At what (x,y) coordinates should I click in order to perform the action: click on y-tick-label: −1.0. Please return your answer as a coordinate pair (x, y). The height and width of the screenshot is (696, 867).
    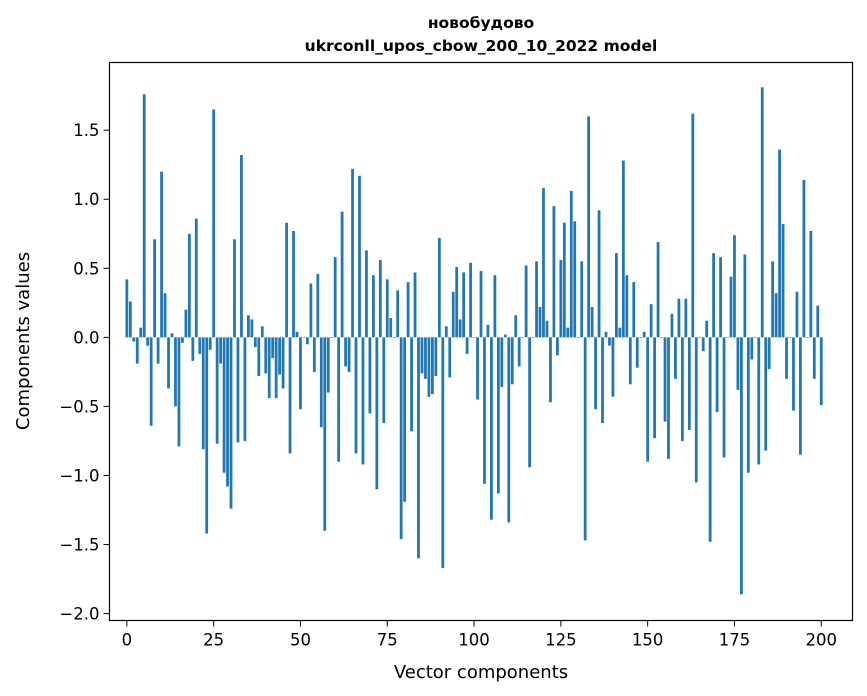
    Looking at the image, I should click on (79, 475).